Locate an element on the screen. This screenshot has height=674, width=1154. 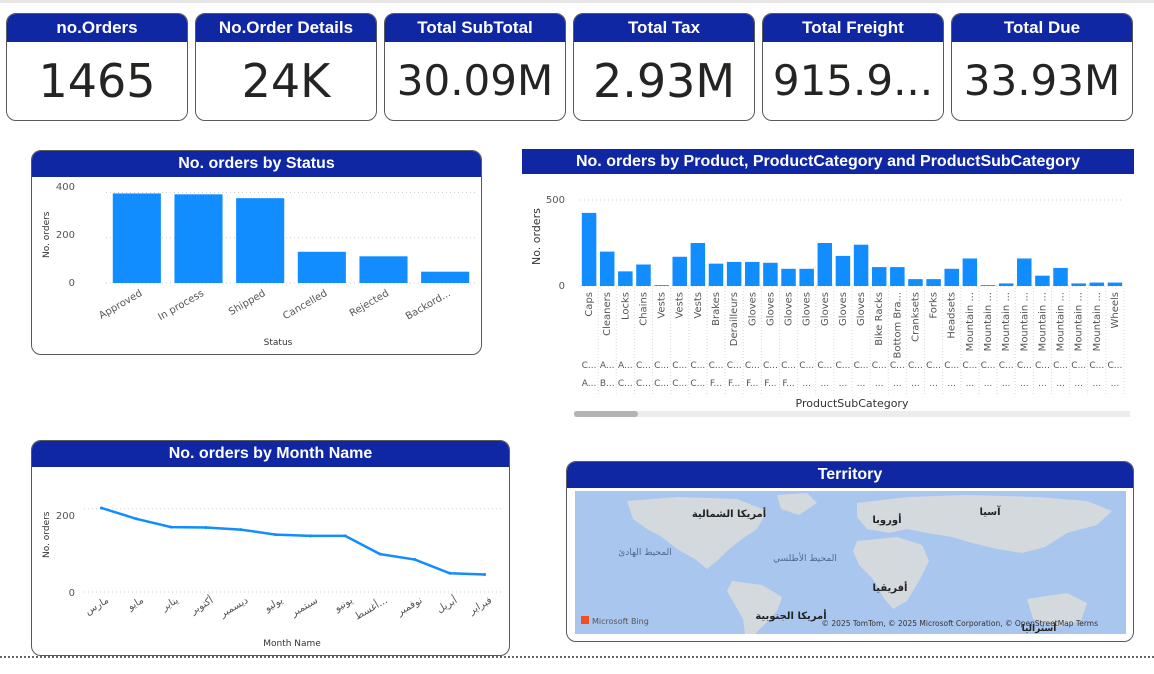
kpi-card-total-due: Total Due 33.93M is located at coordinates (1042, 67).